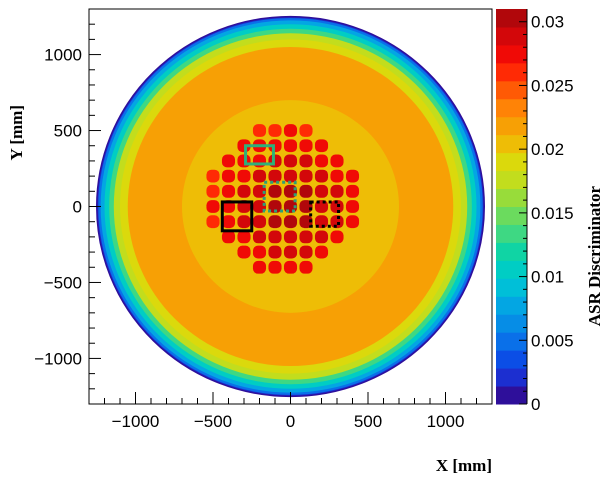 This screenshot has height=483, width=611. Describe the element at coordinates (325, 214) in the screenshot. I see `black-dotted-box` at that location.